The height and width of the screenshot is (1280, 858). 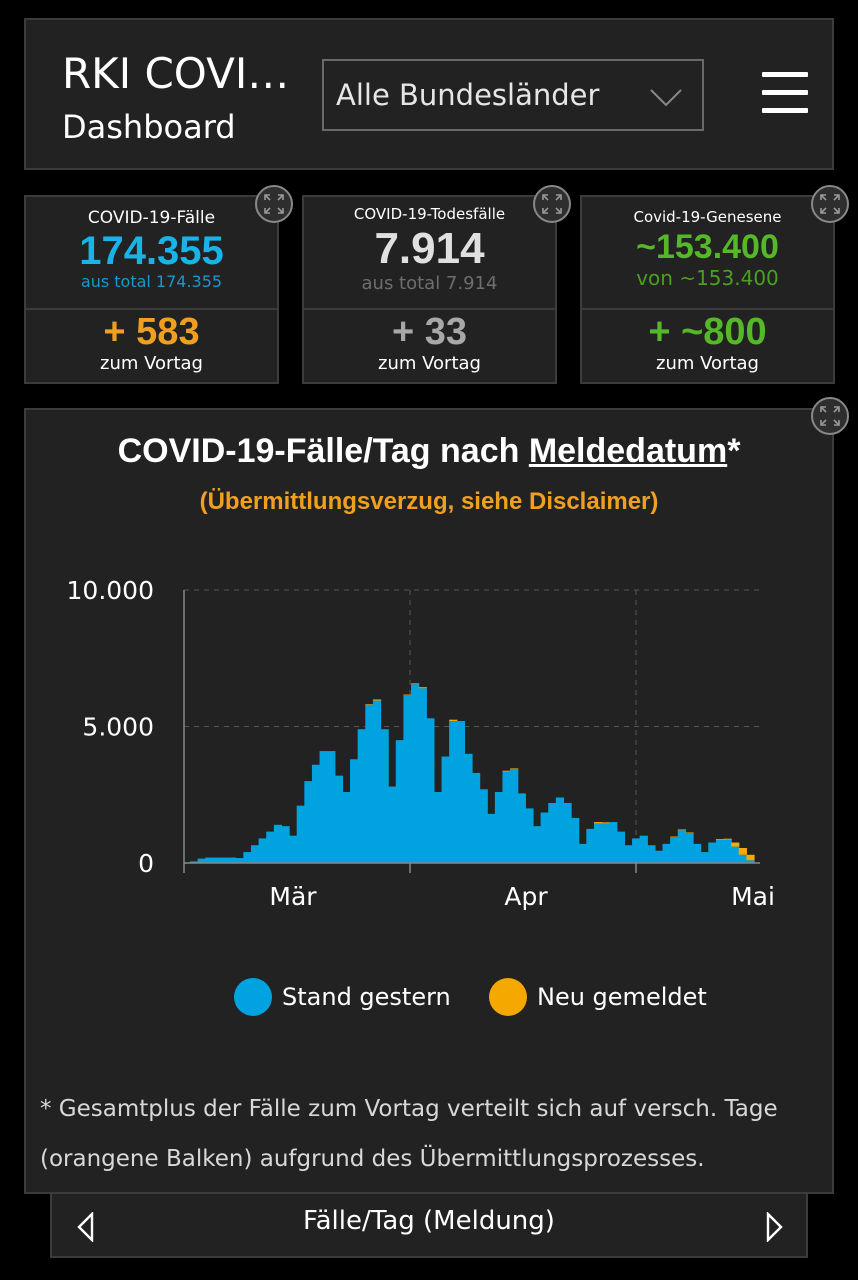 What do you see at coordinates (598, 997) in the screenshot?
I see `legend-item-neu: Neu gemeldet` at bounding box center [598, 997].